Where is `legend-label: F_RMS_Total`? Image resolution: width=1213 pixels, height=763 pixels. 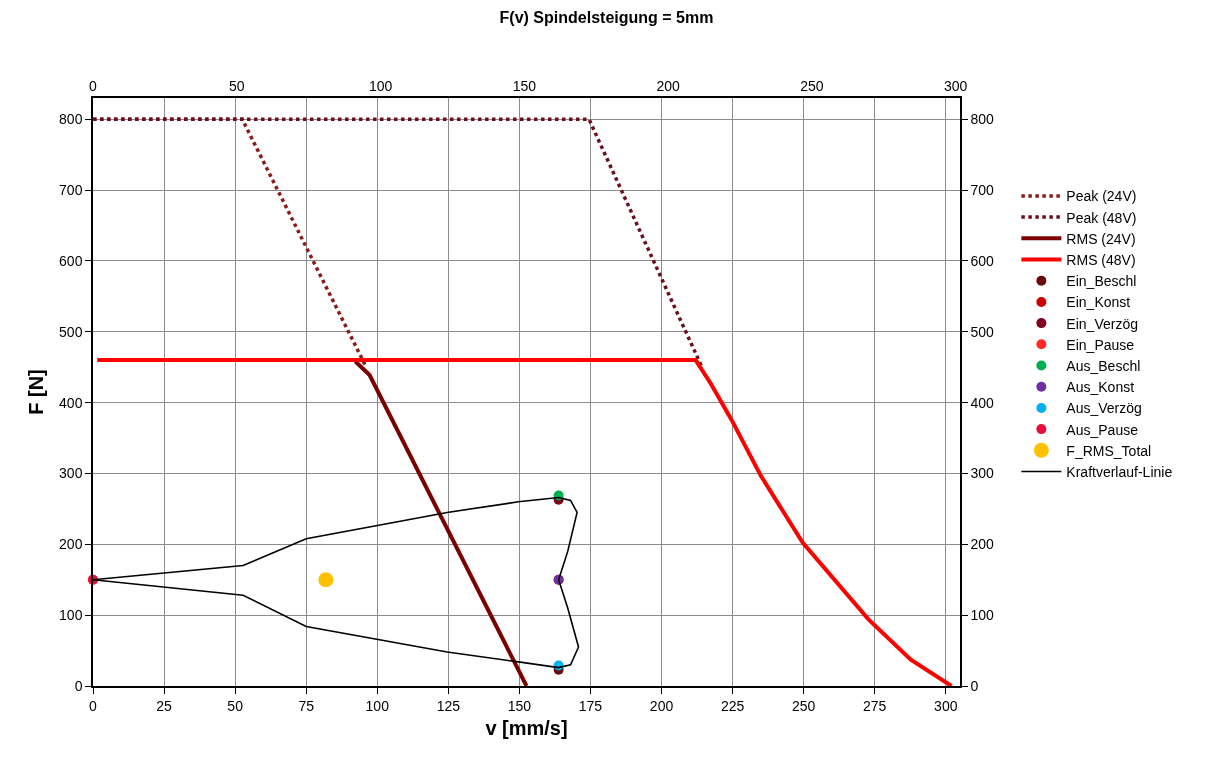 legend-label: F_RMS_Total is located at coordinates (1109, 450).